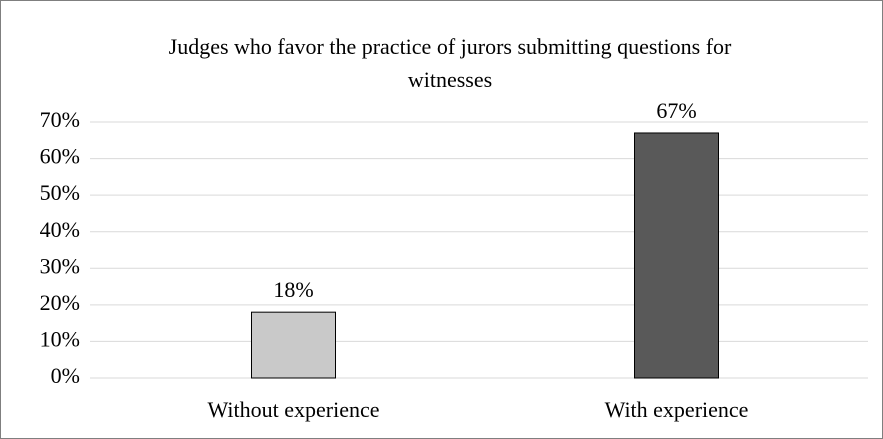 Image resolution: width=883 pixels, height=439 pixels. What do you see at coordinates (293, 289) in the screenshot?
I see `data-label: 18%` at bounding box center [293, 289].